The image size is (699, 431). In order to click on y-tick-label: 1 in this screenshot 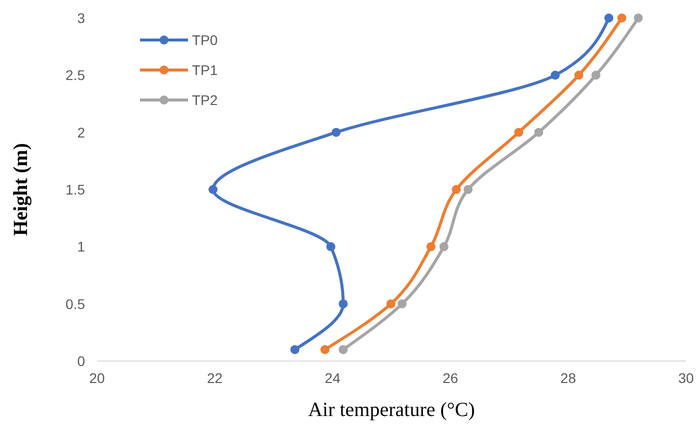, I will do `click(81, 246)`.